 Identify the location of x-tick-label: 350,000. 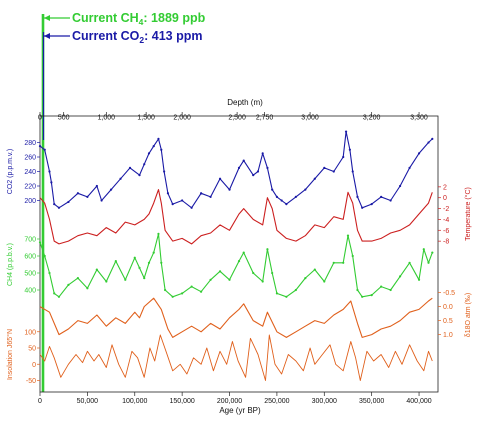
(371, 401).